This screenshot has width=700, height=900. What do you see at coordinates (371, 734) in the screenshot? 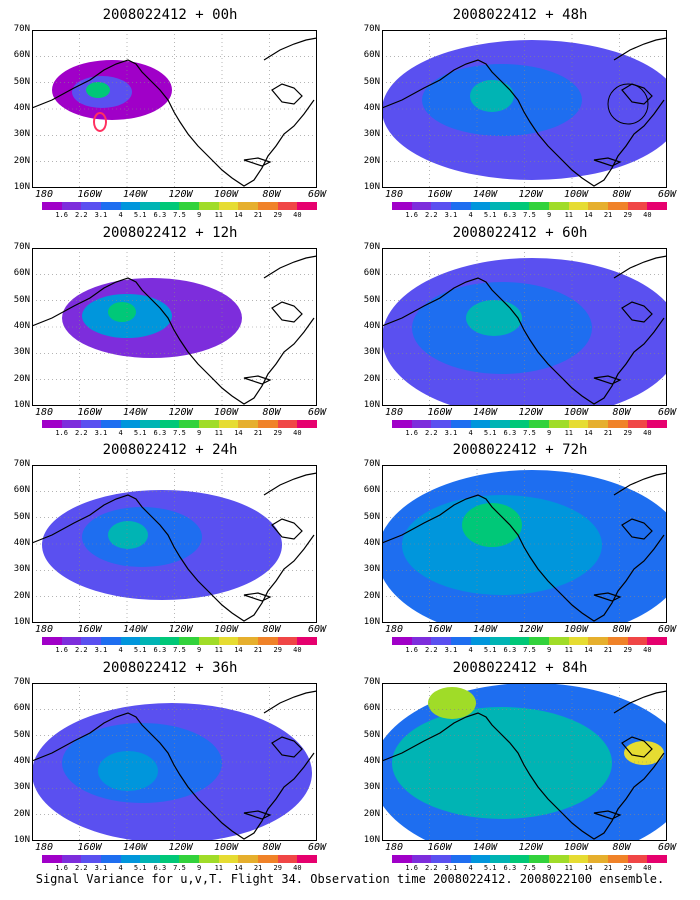
I see `lat-tick-label: 50N` at bounding box center [371, 734].